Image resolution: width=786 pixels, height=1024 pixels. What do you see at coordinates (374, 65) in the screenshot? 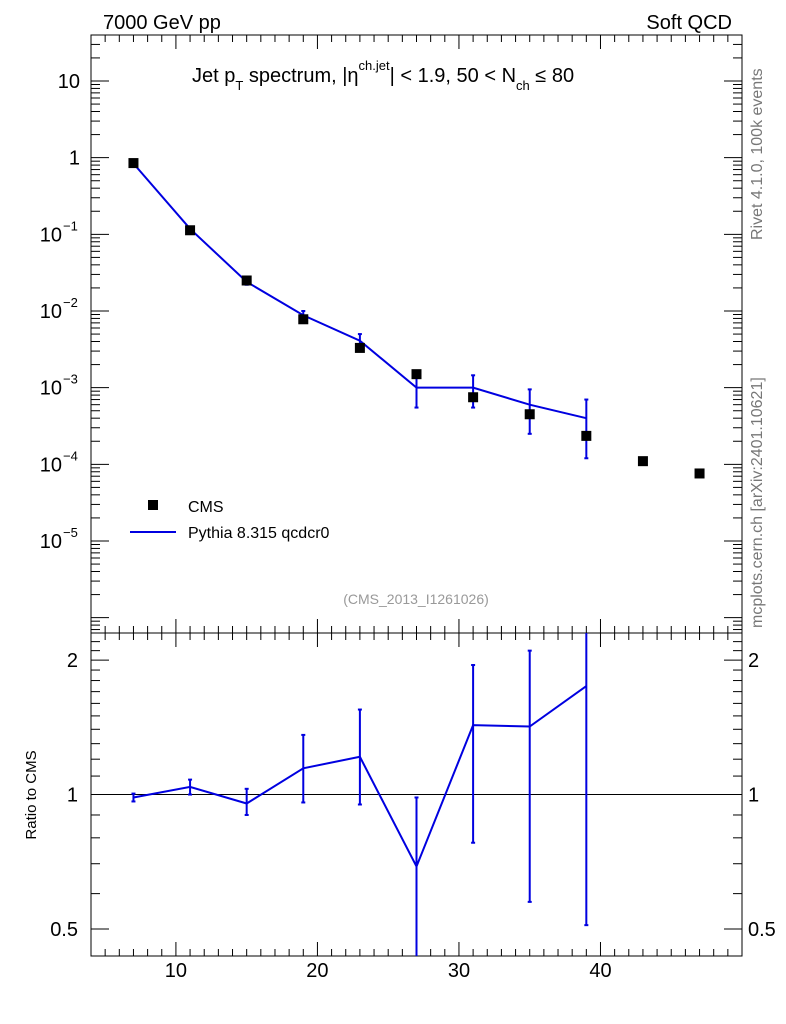
I see `title-sup-b: ch.jet` at bounding box center [374, 65].